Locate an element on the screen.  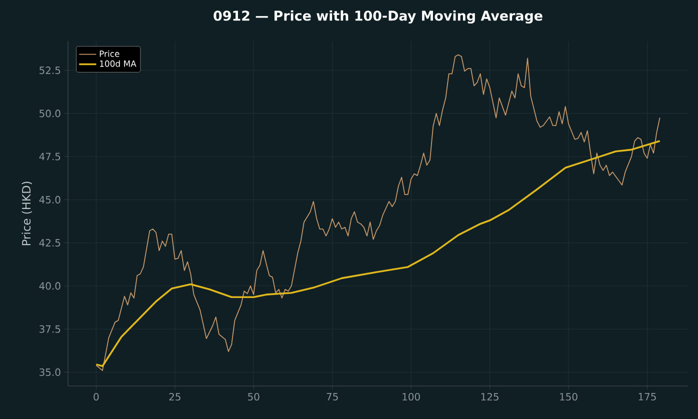
x-tick-label: 175 is located at coordinates (647, 396).